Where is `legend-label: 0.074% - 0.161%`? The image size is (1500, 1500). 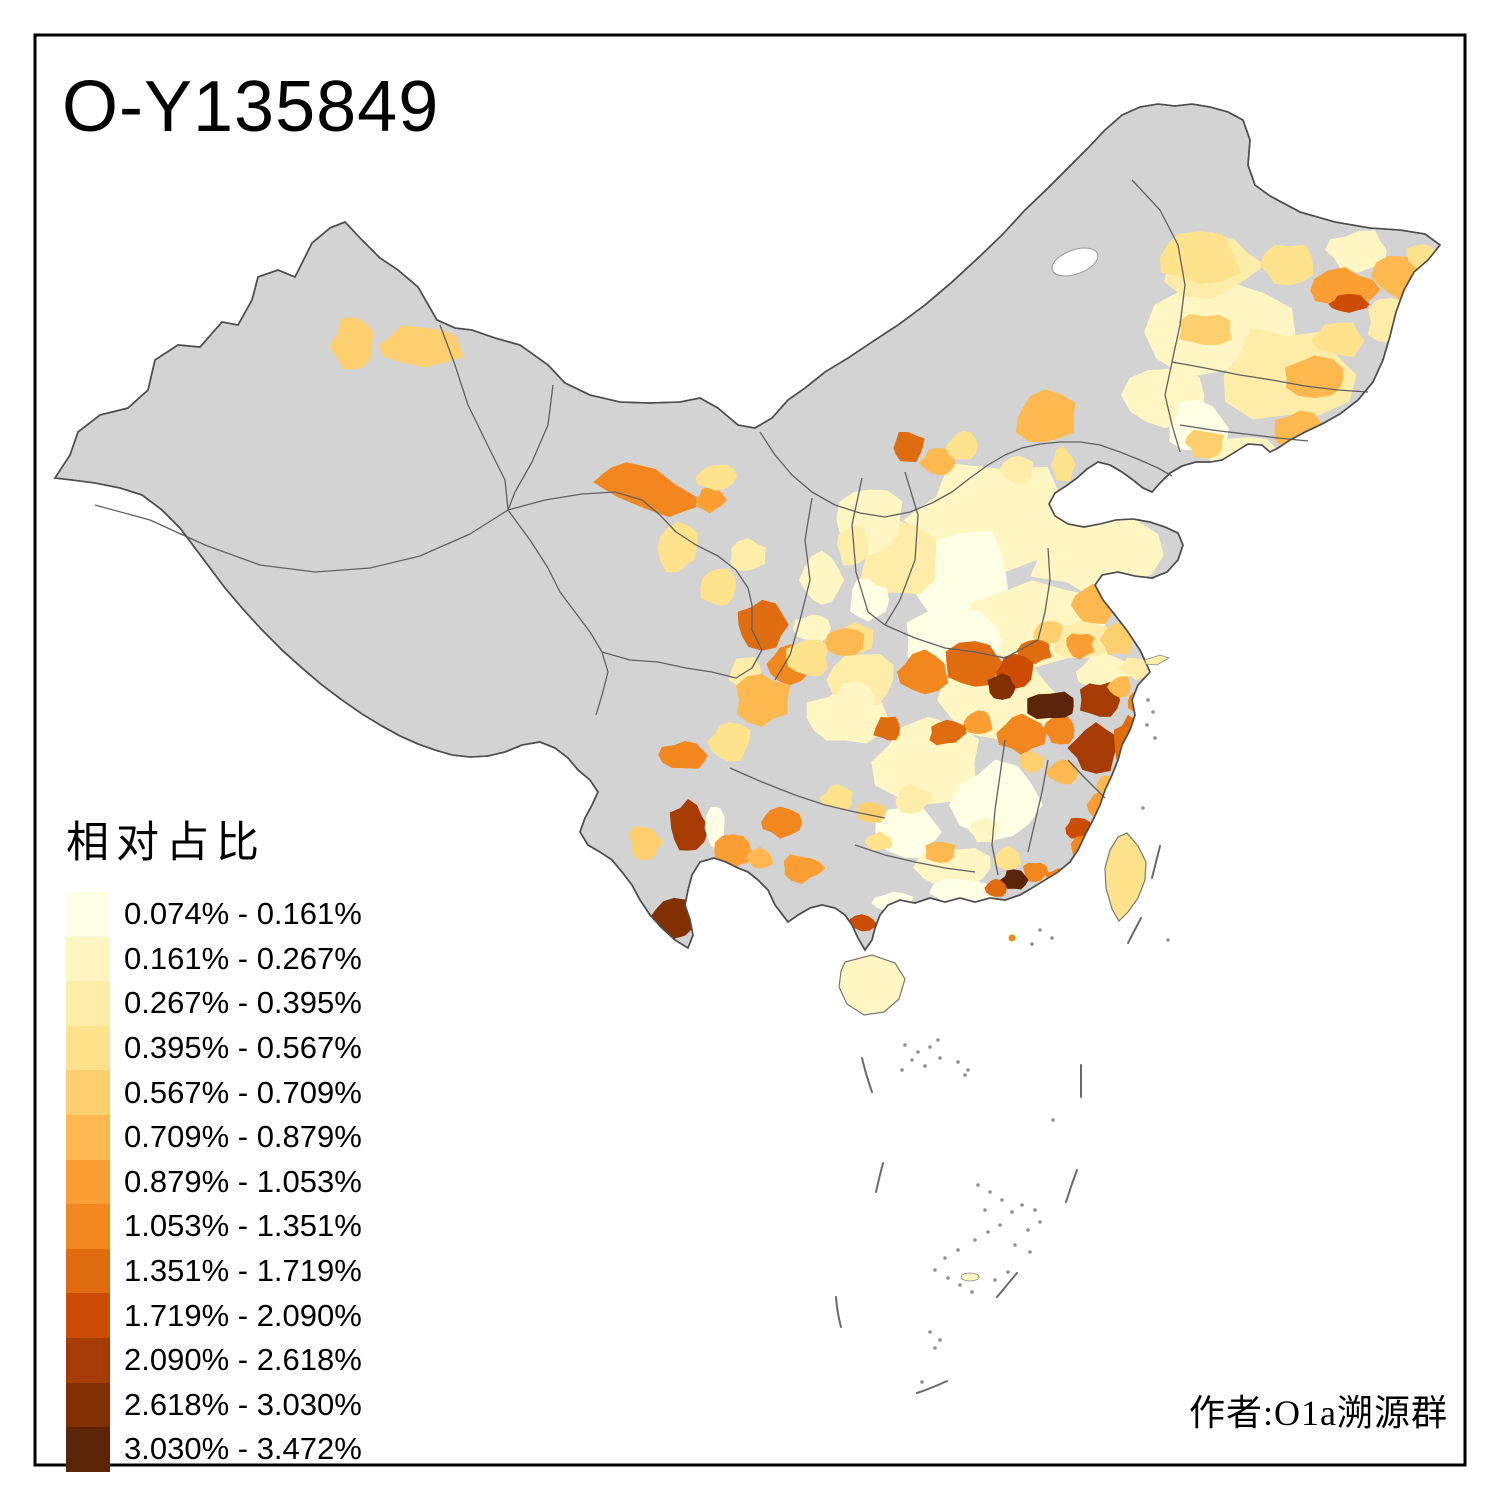 legend-label: 0.074% - 0.161% is located at coordinates (243, 914).